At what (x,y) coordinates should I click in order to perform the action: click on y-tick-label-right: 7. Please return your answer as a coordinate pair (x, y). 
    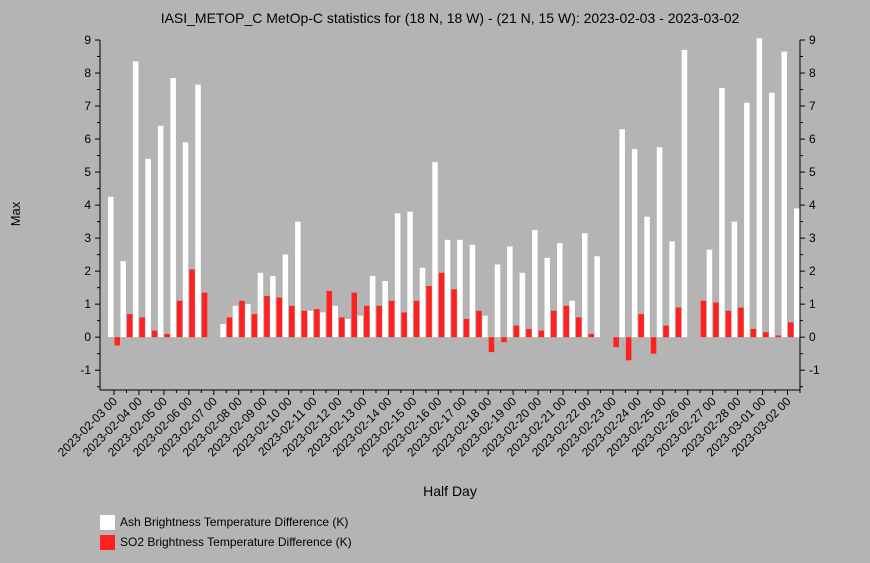
    Looking at the image, I should click on (812, 106).